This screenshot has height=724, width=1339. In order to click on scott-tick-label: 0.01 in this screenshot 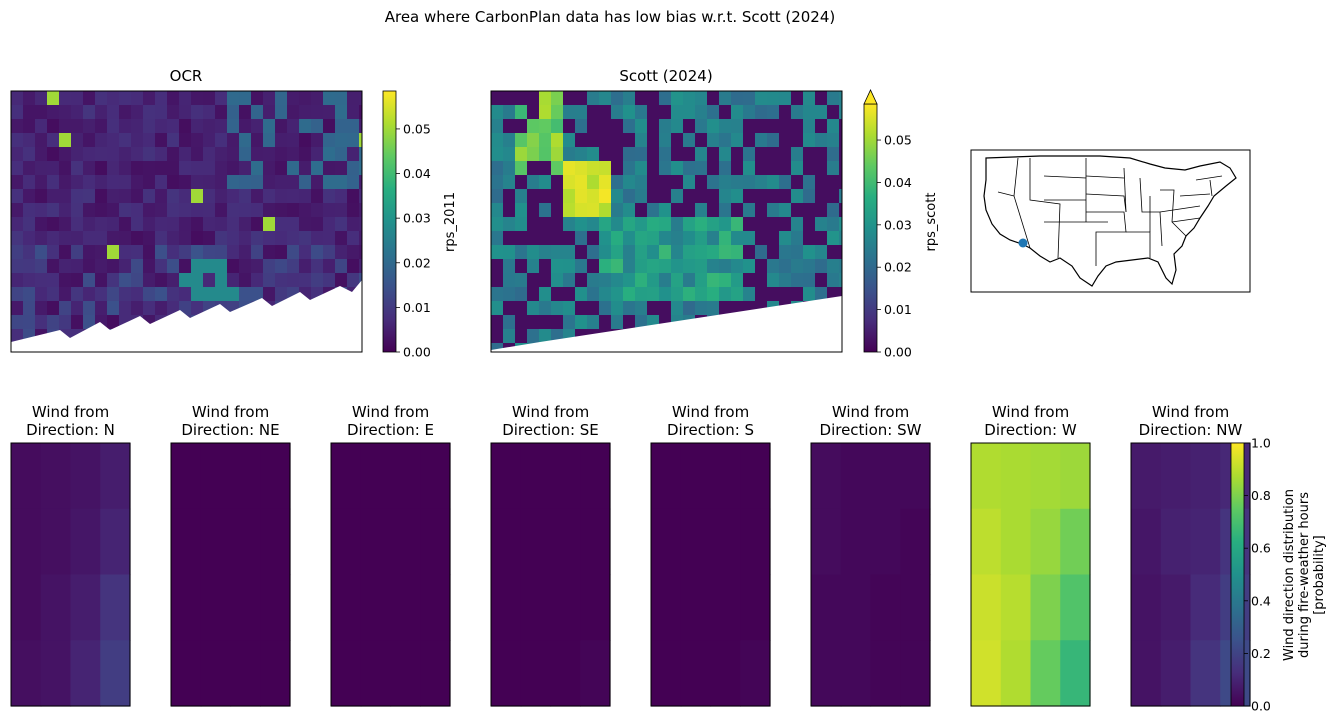, I will do `click(898, 309)`.